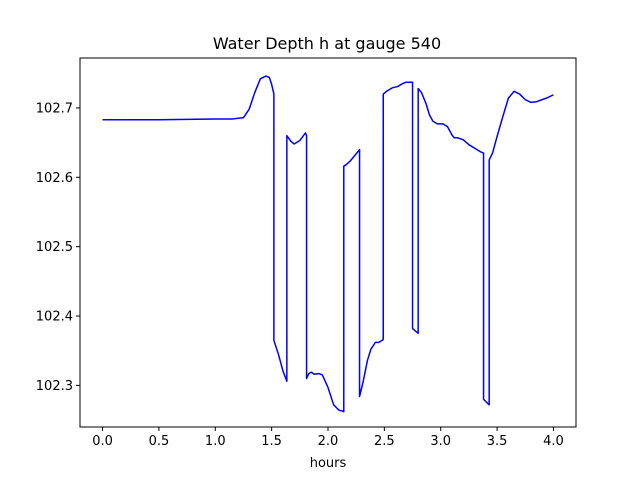  Describe the element at coordinates (102, 441) in the screenshot. I see `x-tick-label: 0.0` at that location.